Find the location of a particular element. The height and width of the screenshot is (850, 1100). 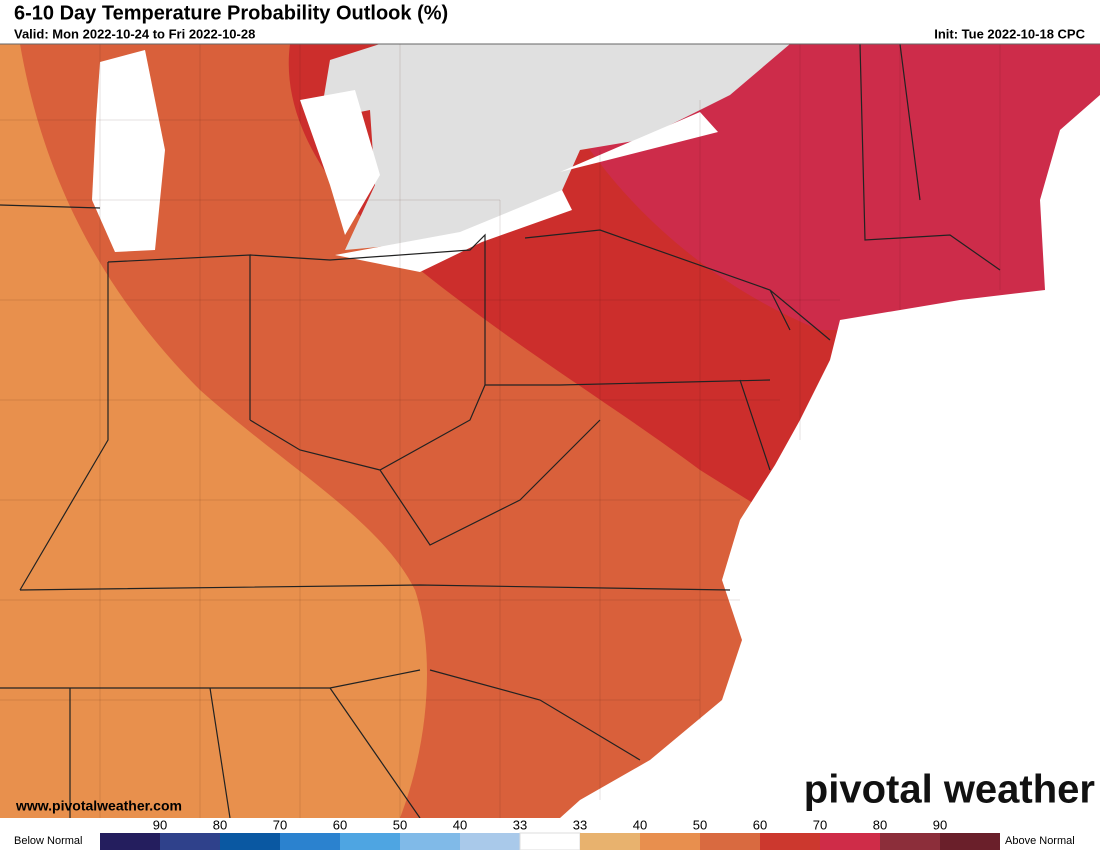

lake-erie is located at coordinates (453, 231).